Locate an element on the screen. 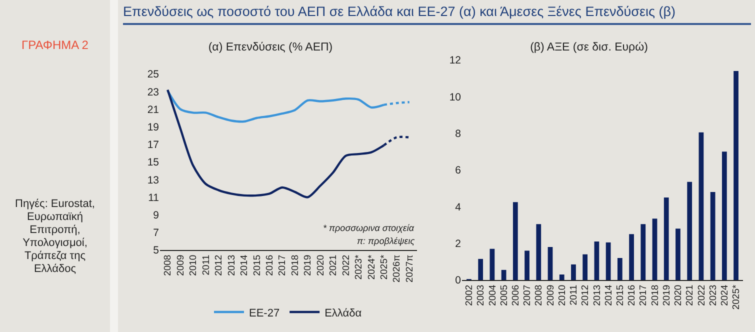 Image resolution: width=755 pixels, height=332 pixels. y-tick-label: 8 is located at coordinates (458, 134).